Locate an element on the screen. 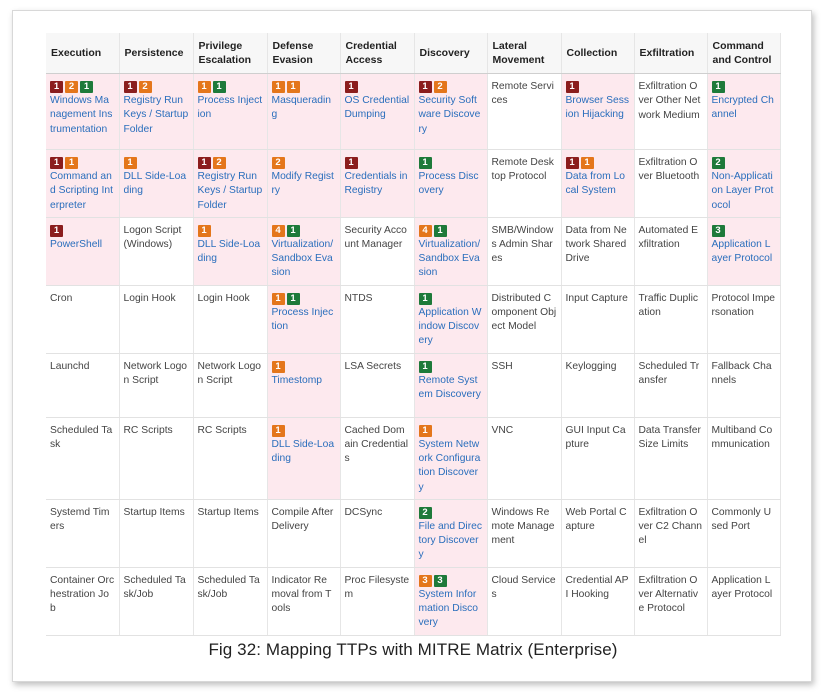 The height and width of the screenshot is (694, 826). technique-cell: 1 2 1 Windows Management Instrumentation is located at coordinates (83, 111).